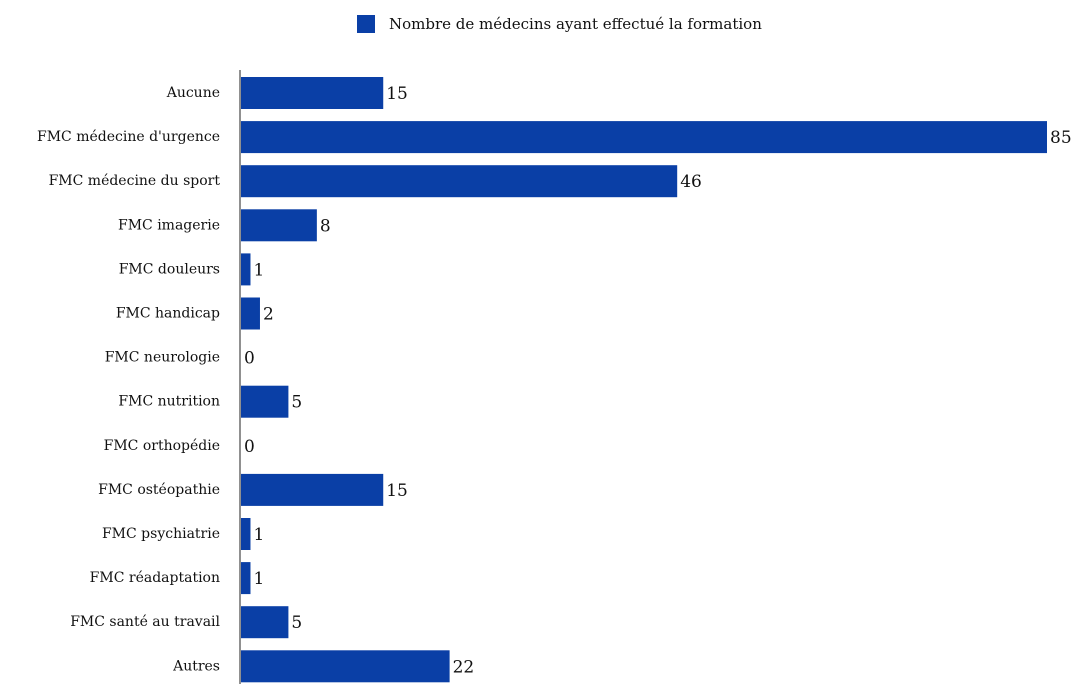  Describe the element at coordinates (128, 137) in the screenshot. I see `category-label: FMC médecine d'urgence` at that location.